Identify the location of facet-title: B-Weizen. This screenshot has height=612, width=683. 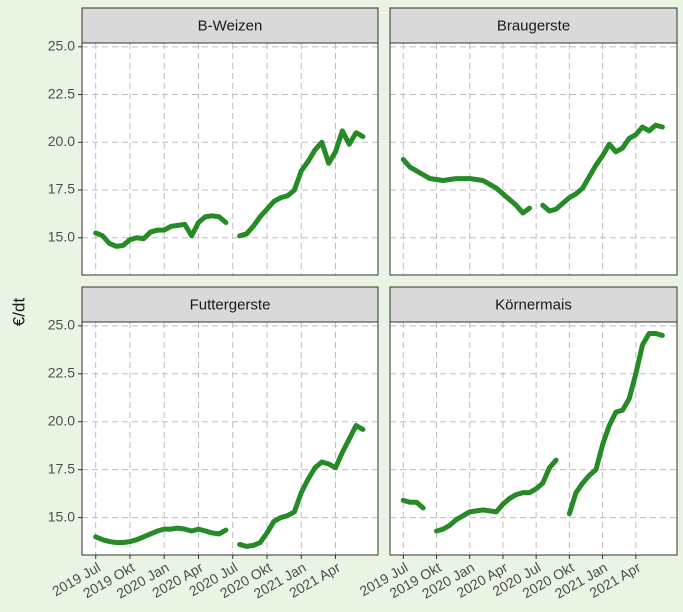
(230, 25).